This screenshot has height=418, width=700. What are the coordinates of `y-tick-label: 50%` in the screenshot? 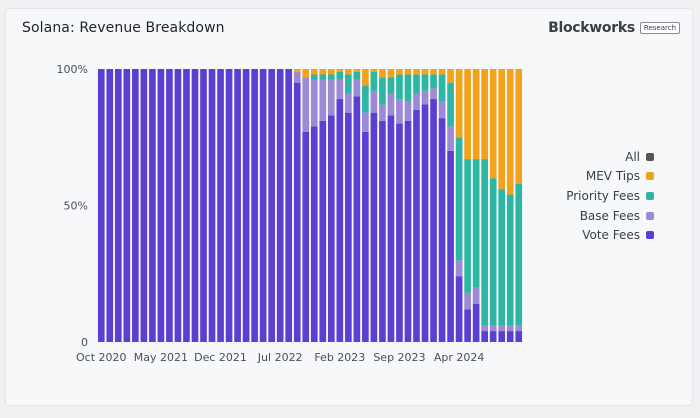 It's located at (76, 206).